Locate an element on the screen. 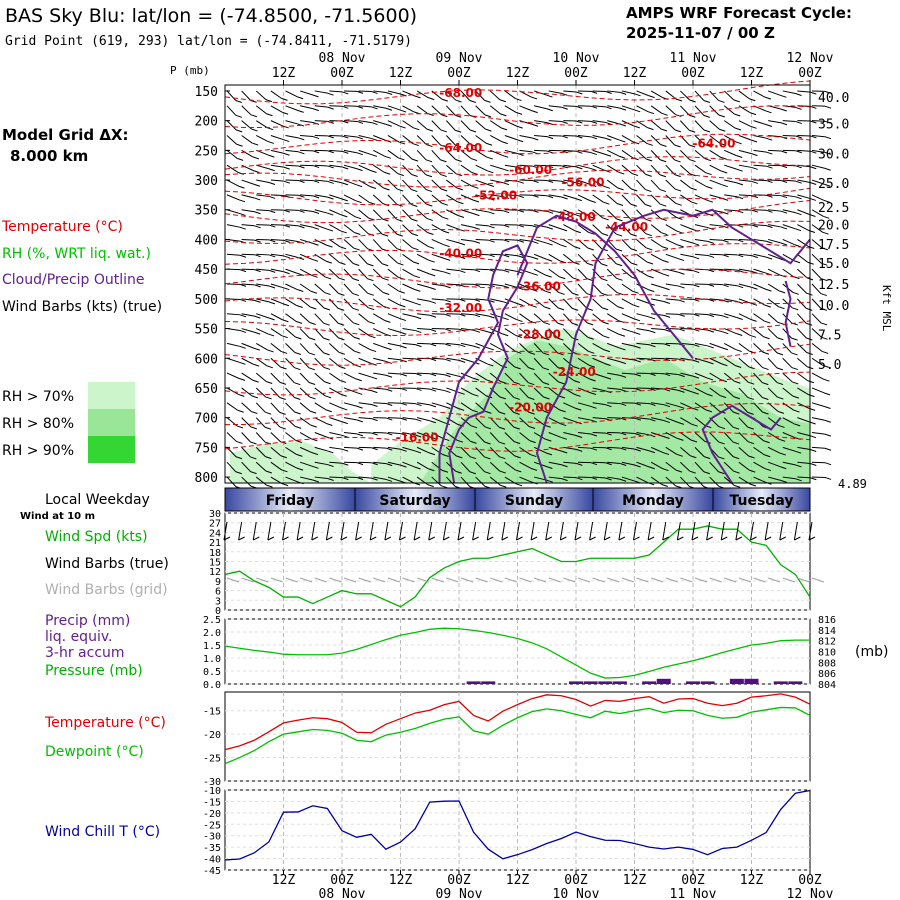 The width and height of the screenshot is (900, 900). precip-bar is located at coordinates (795, 682).